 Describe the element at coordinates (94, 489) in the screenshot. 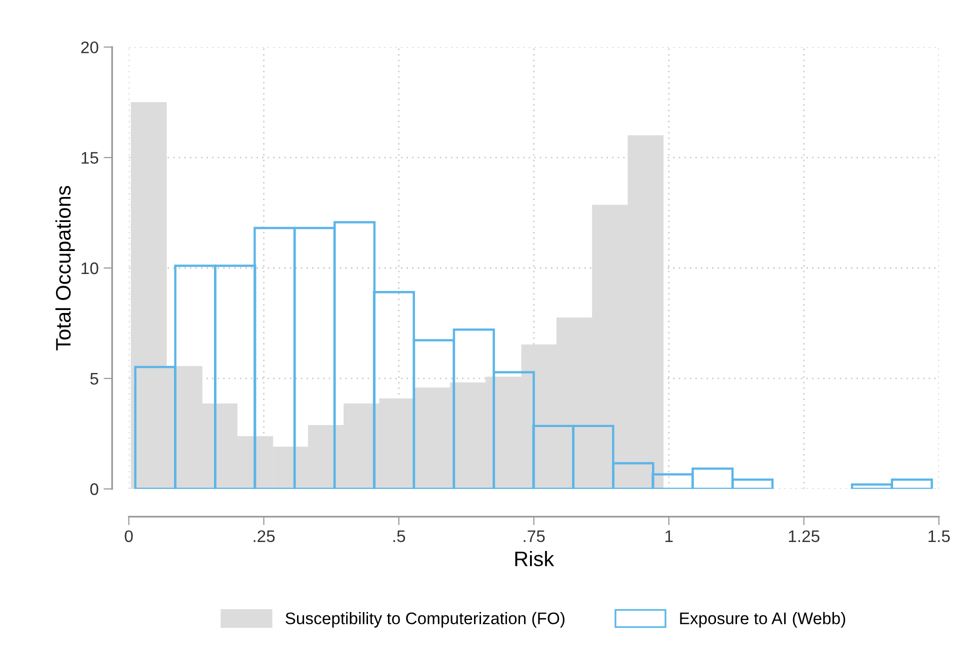

I see `y-tick-label: 0` at that location.